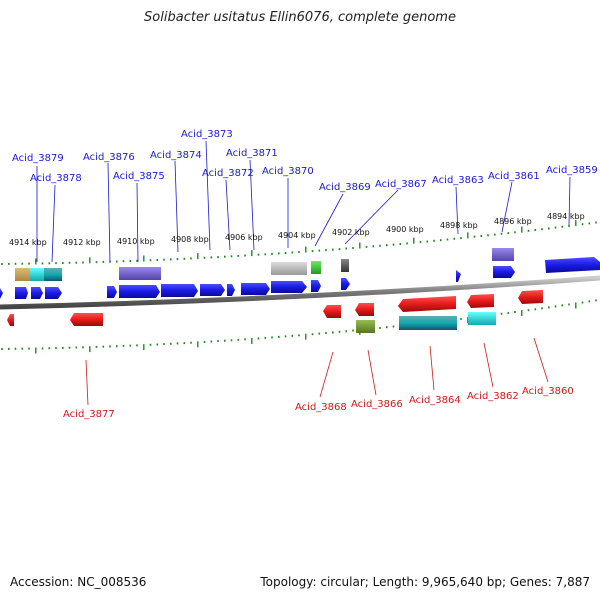 This screenshot has width=600, height=600. What do you see at coordinates (228, 173) in the screenshot?
I see `gene-label: Acid_3872` at bounding box center [228, 173].